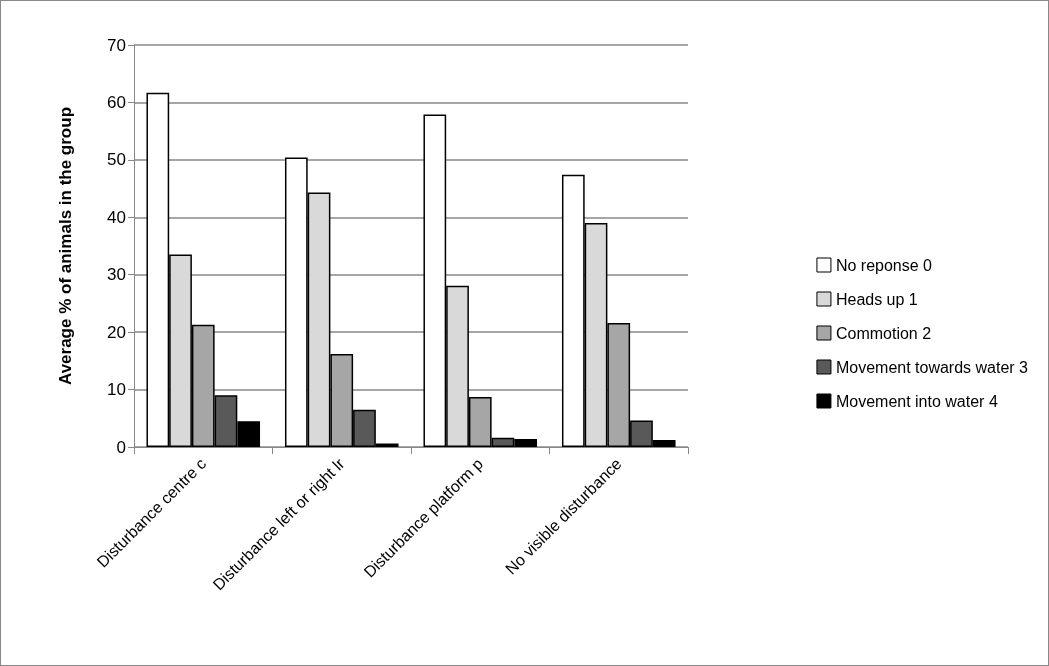  What do you see at coordinates (884, 265) in the screenshot?
I see `legend-label: No reponse 0` at bounding box center [884, 265].